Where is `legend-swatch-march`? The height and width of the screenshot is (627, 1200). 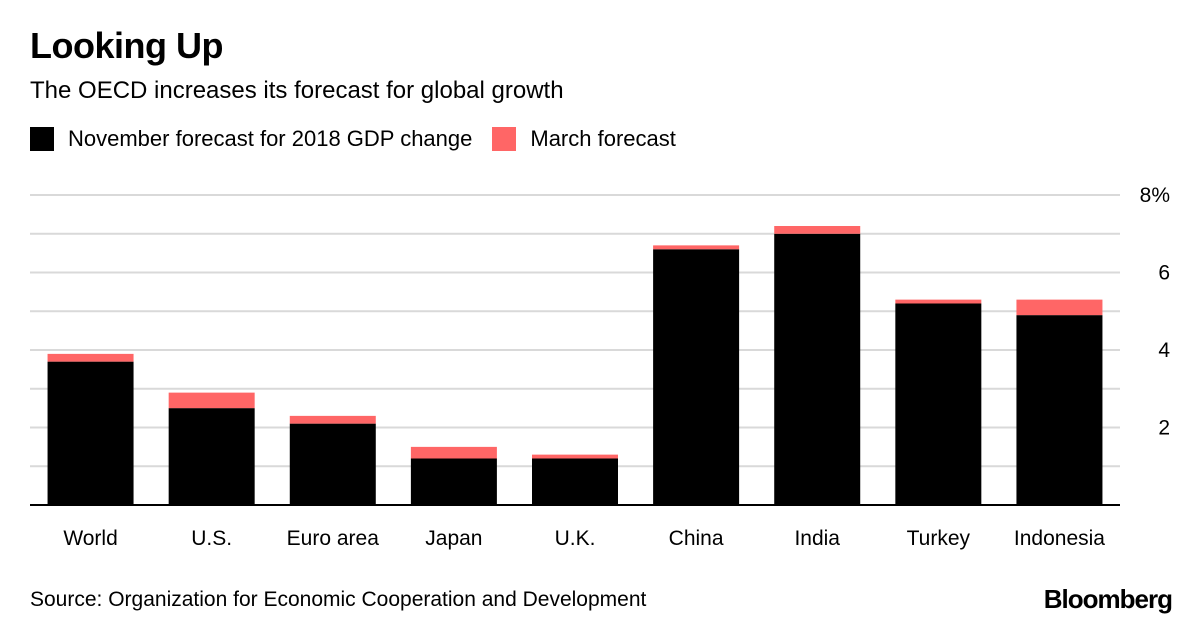 legend-swatch-march is located at coordinates (504, 139).